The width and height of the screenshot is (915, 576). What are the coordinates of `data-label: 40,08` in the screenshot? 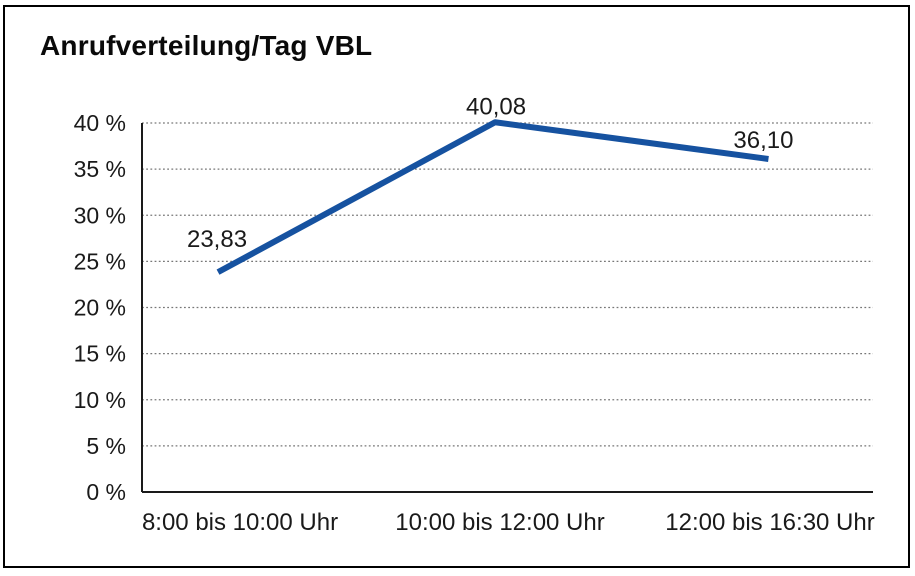 It's located at (496, 106).